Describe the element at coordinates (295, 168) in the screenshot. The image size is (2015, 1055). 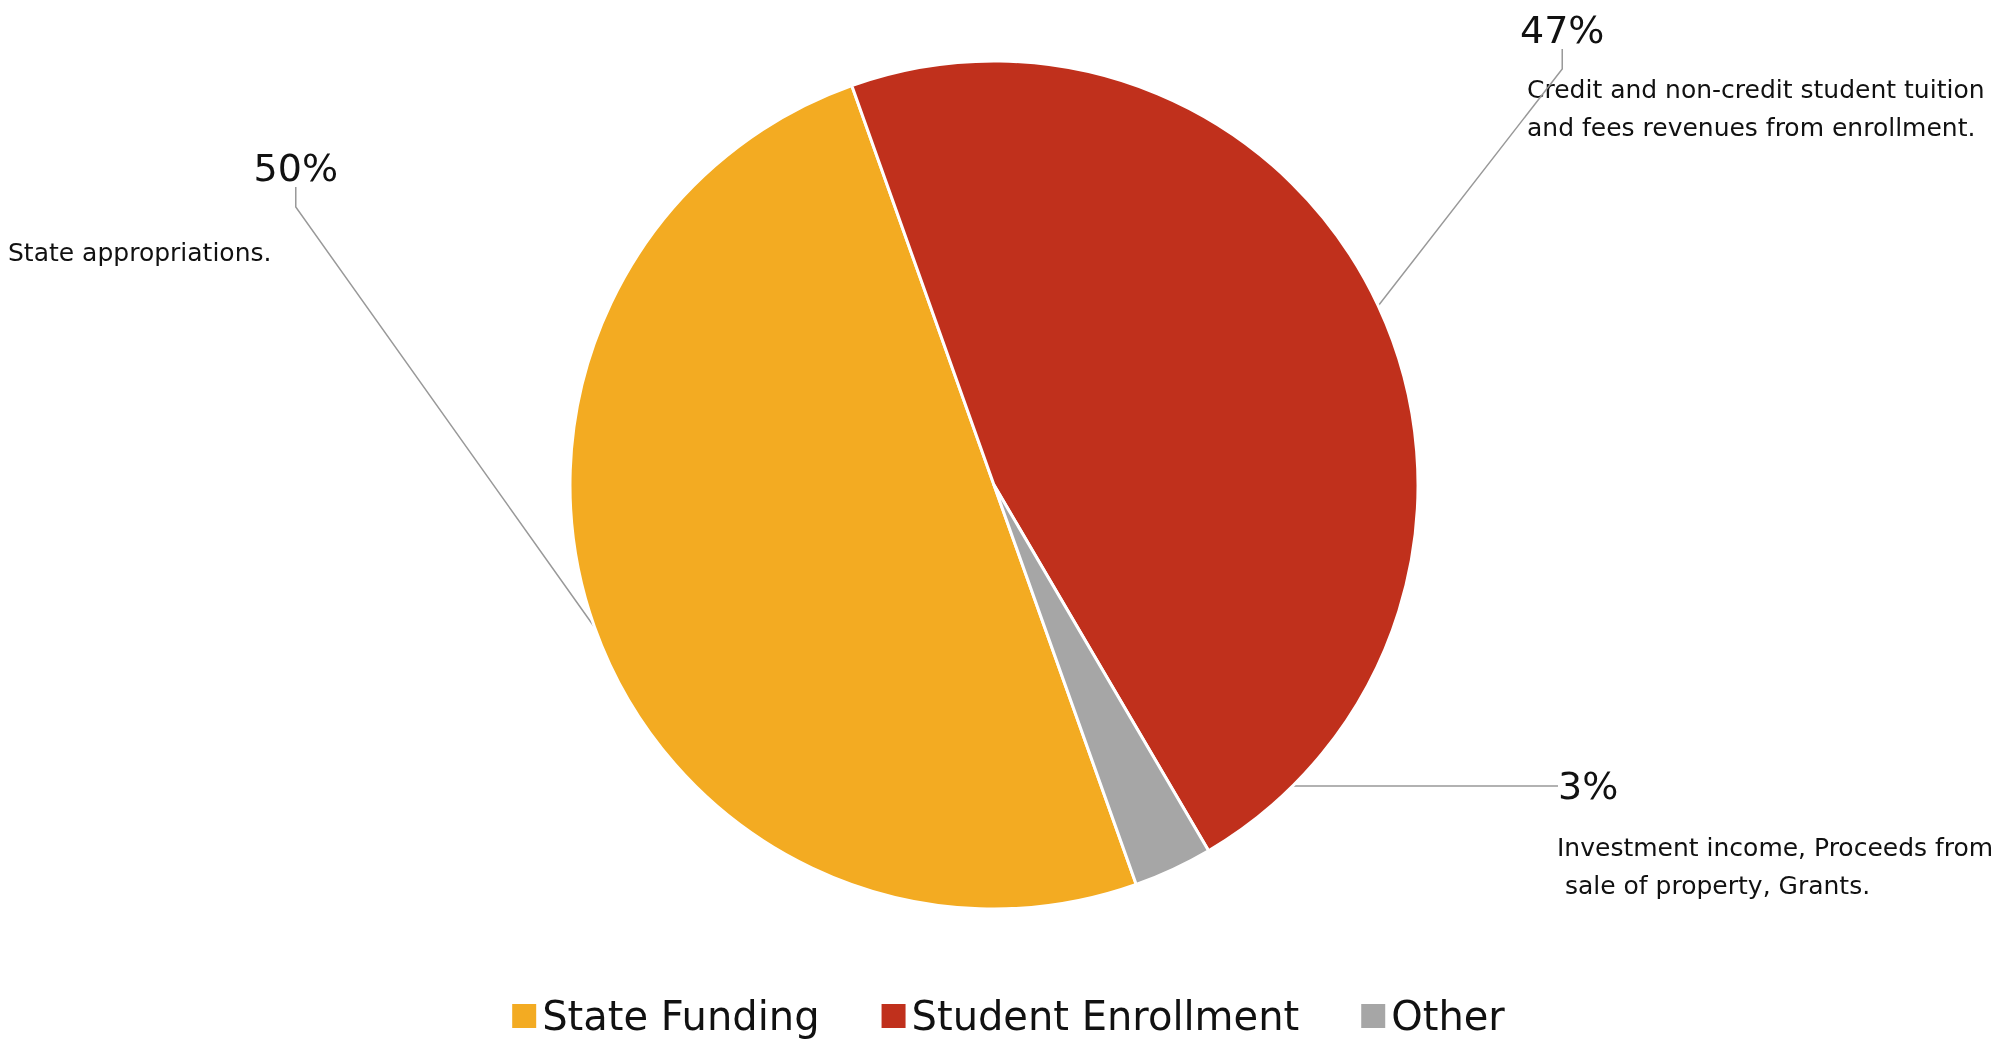
I see `data-label: 50%` at that location.